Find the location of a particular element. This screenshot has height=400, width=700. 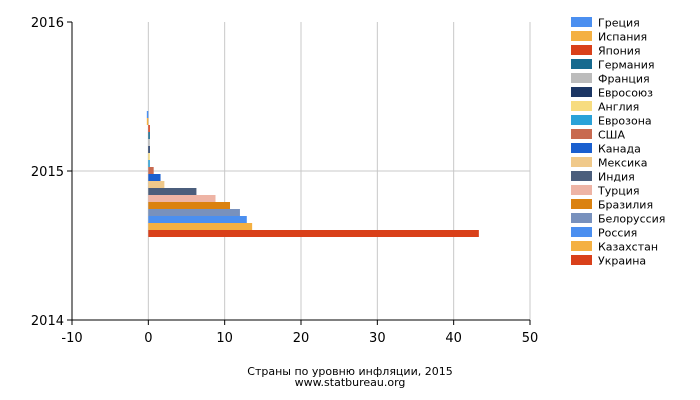

bar-Бразилия is located at coordinates (189, 205).